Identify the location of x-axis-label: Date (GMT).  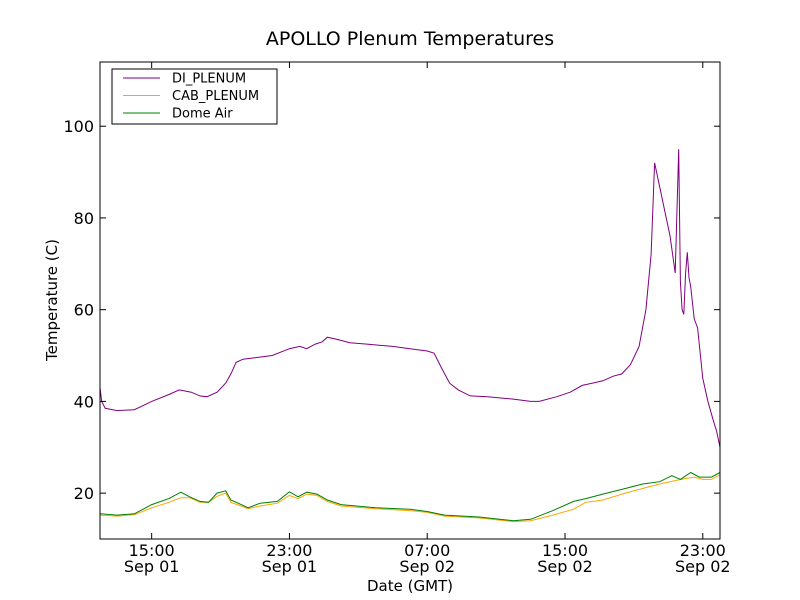
(410, 586).